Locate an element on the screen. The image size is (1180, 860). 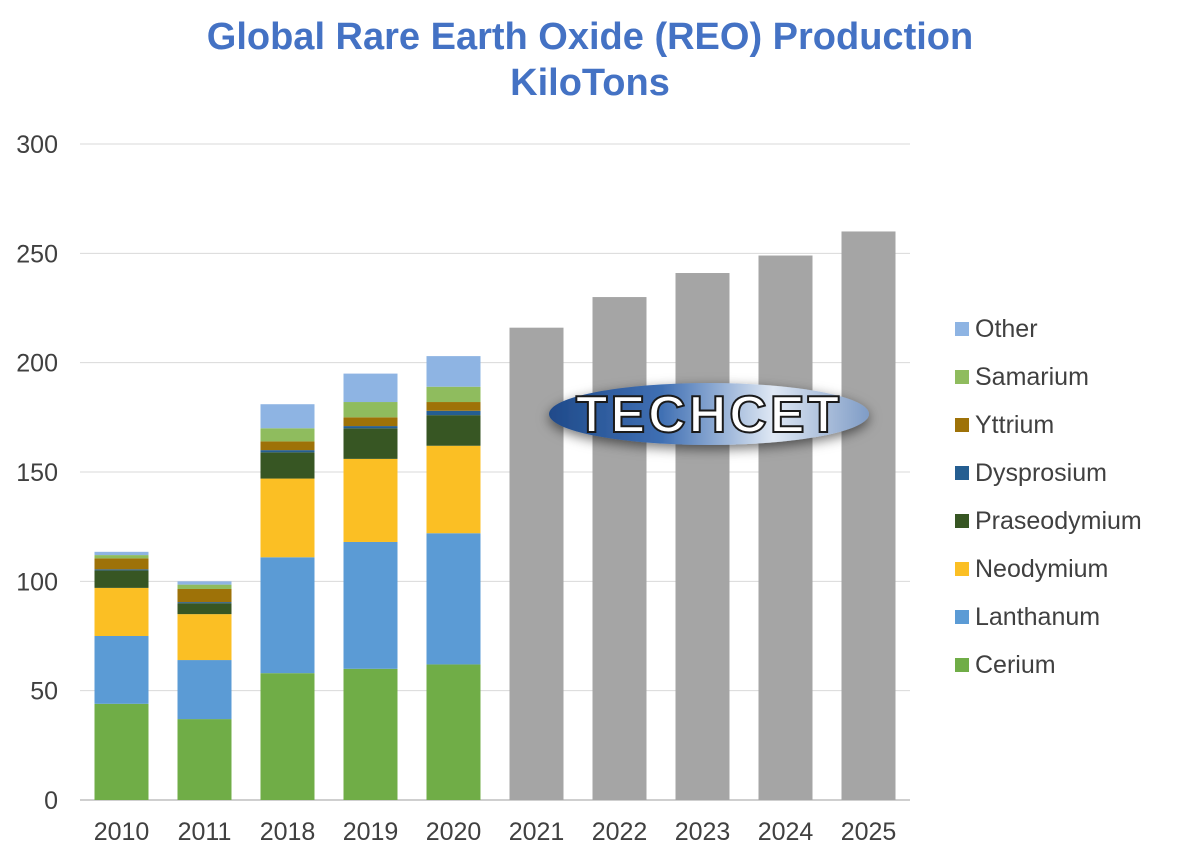
bar-segment-neodymium-2011 is located at coordinates (204, 637).